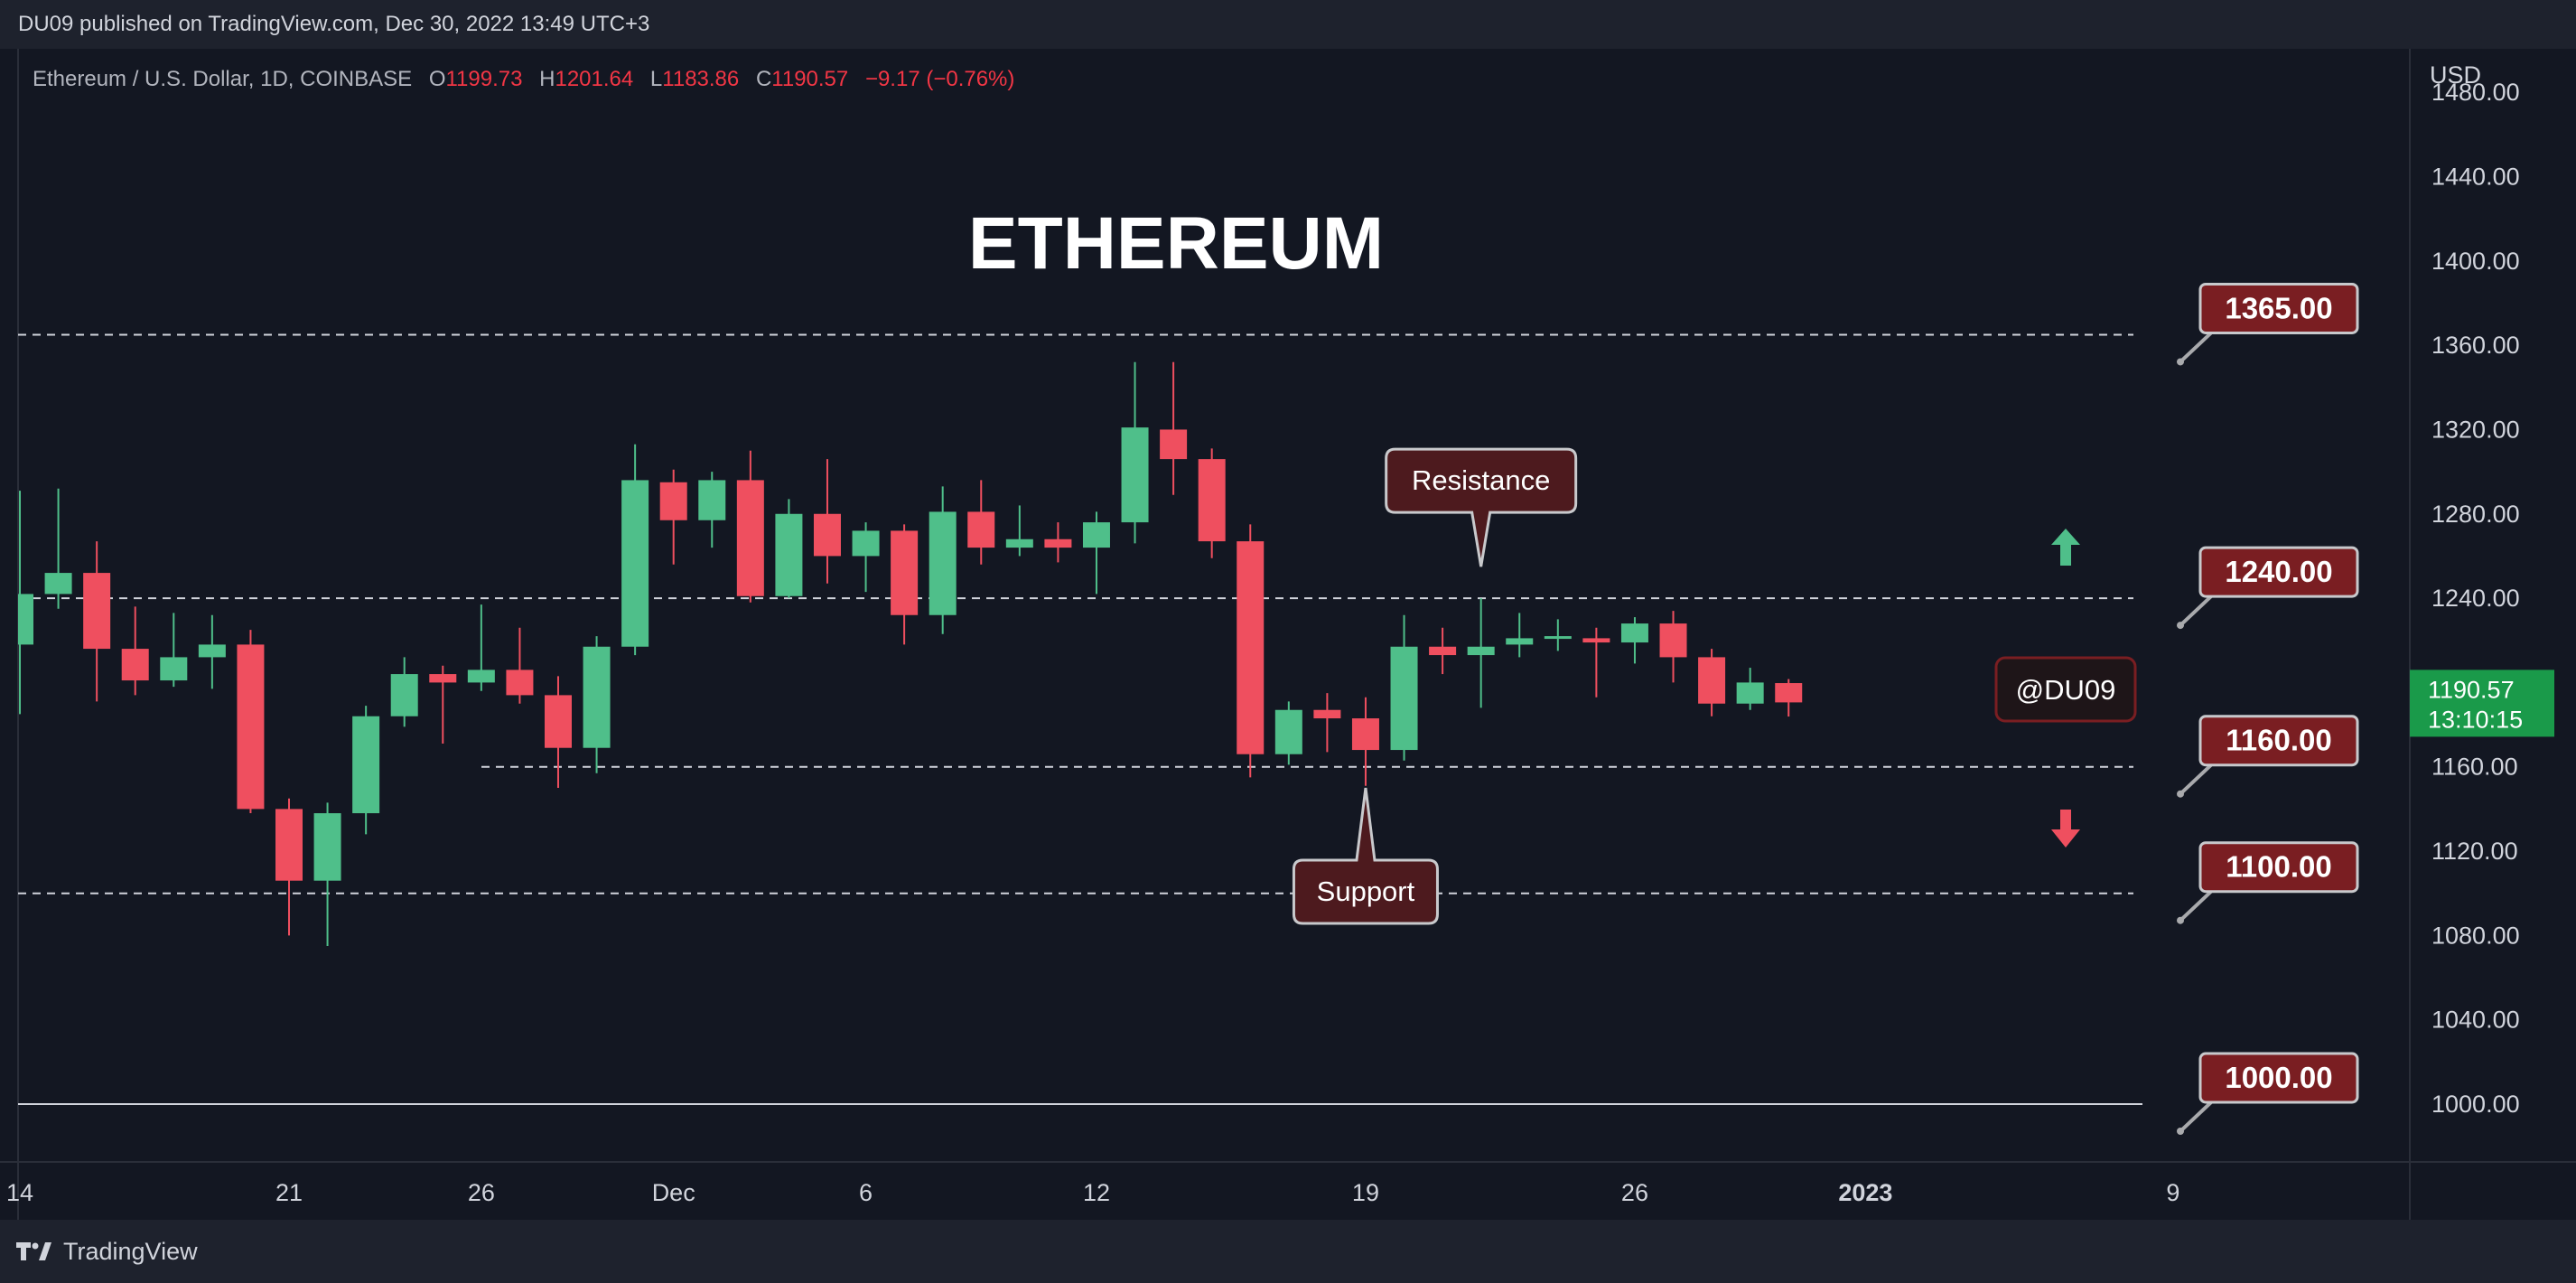 The width and height of the screenshot is (2576, 1283). What do you see at coordinates (763, 79) in the screenshot?
I see `close-label: C` at bounding box center [763, 79].